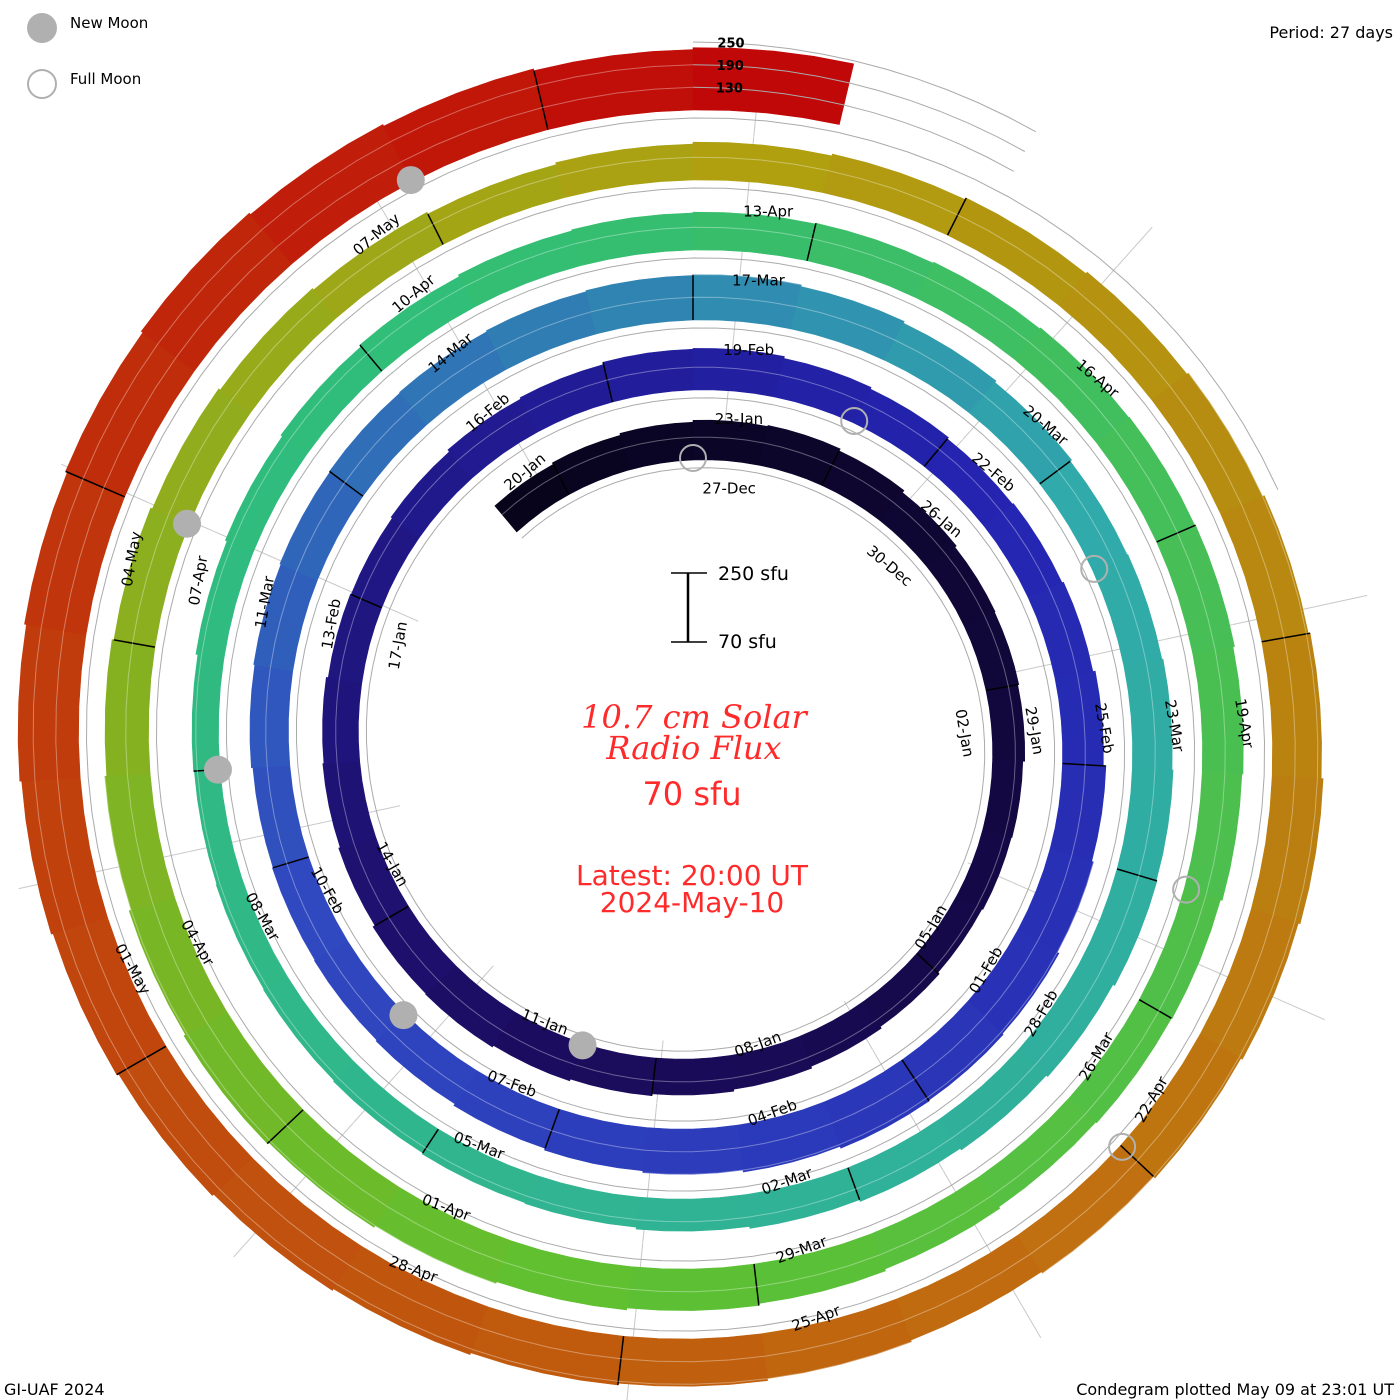 The height and width of the screenshot is (1400, 1400). Describe the element at coordinates (692, 875) in the screenshot. I see `latest-time: Latest: 20:00 UT` at that location.